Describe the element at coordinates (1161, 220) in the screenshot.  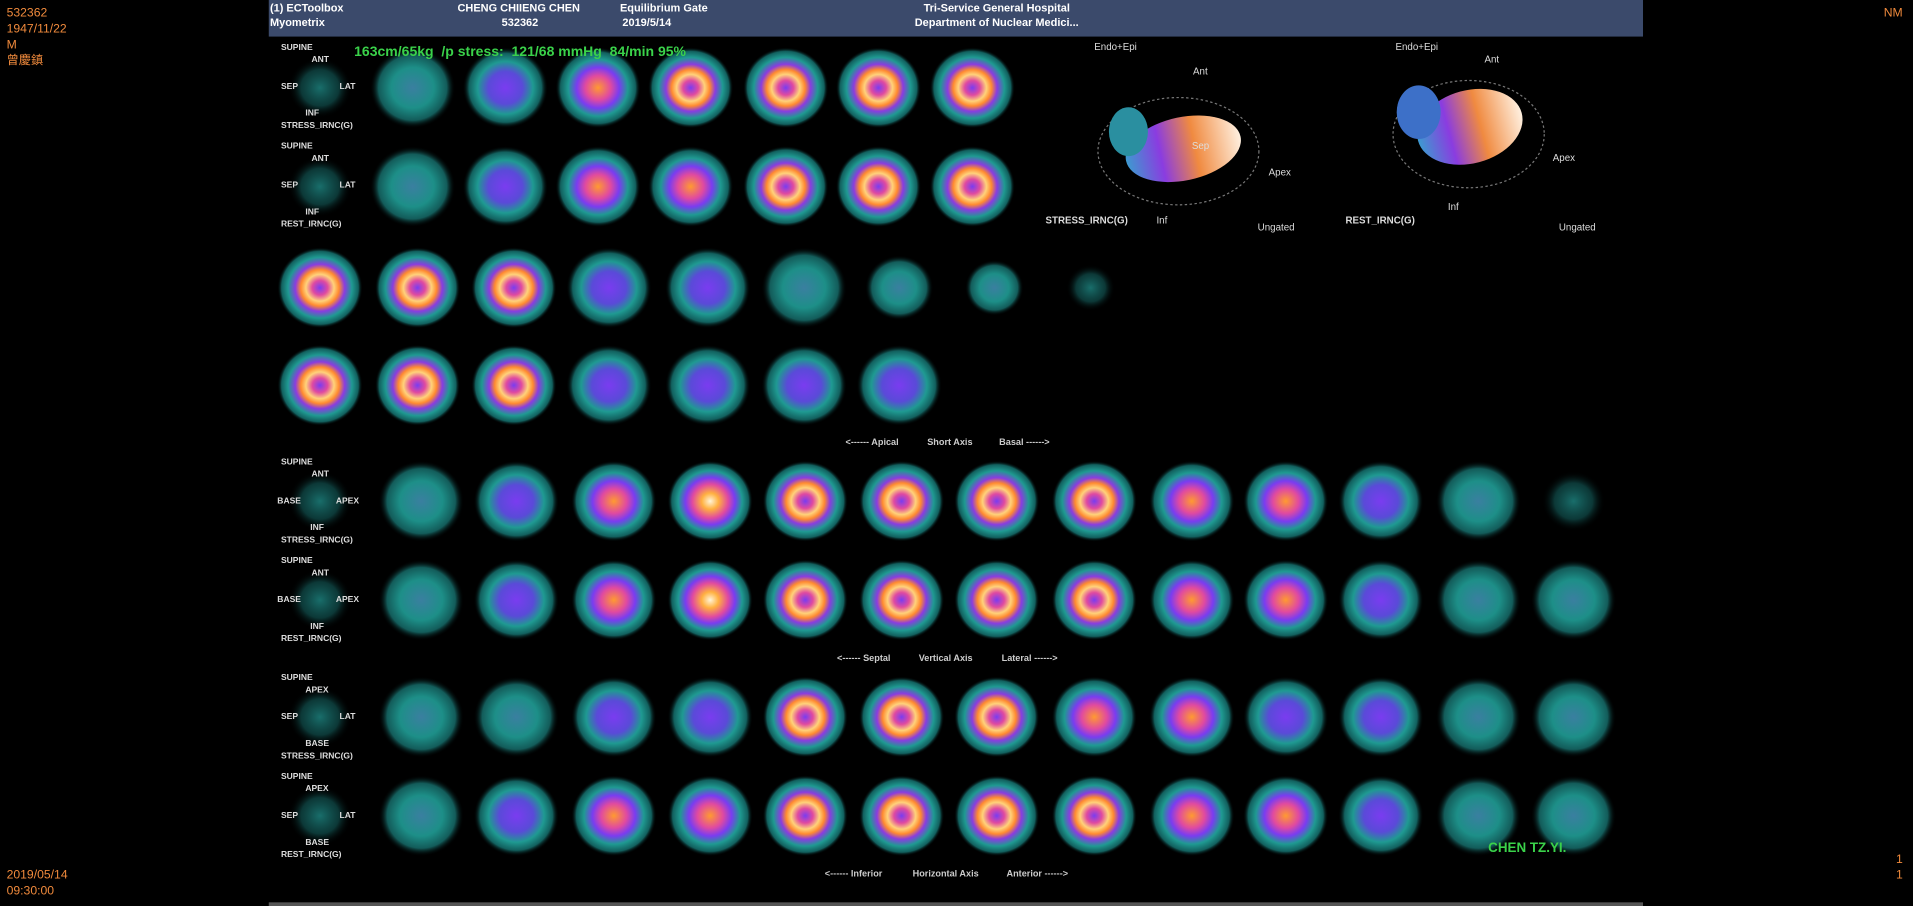
I see `polar-label: Inf` at that location.